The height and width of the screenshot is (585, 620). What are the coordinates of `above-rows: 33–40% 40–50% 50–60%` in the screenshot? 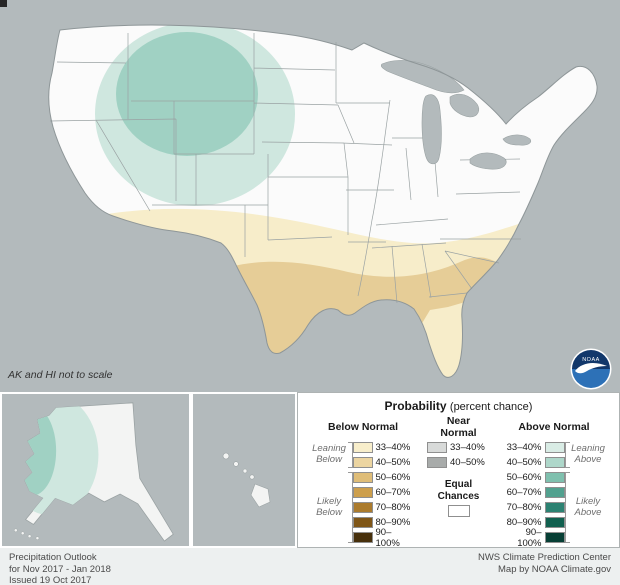 It's located at (533, 494).